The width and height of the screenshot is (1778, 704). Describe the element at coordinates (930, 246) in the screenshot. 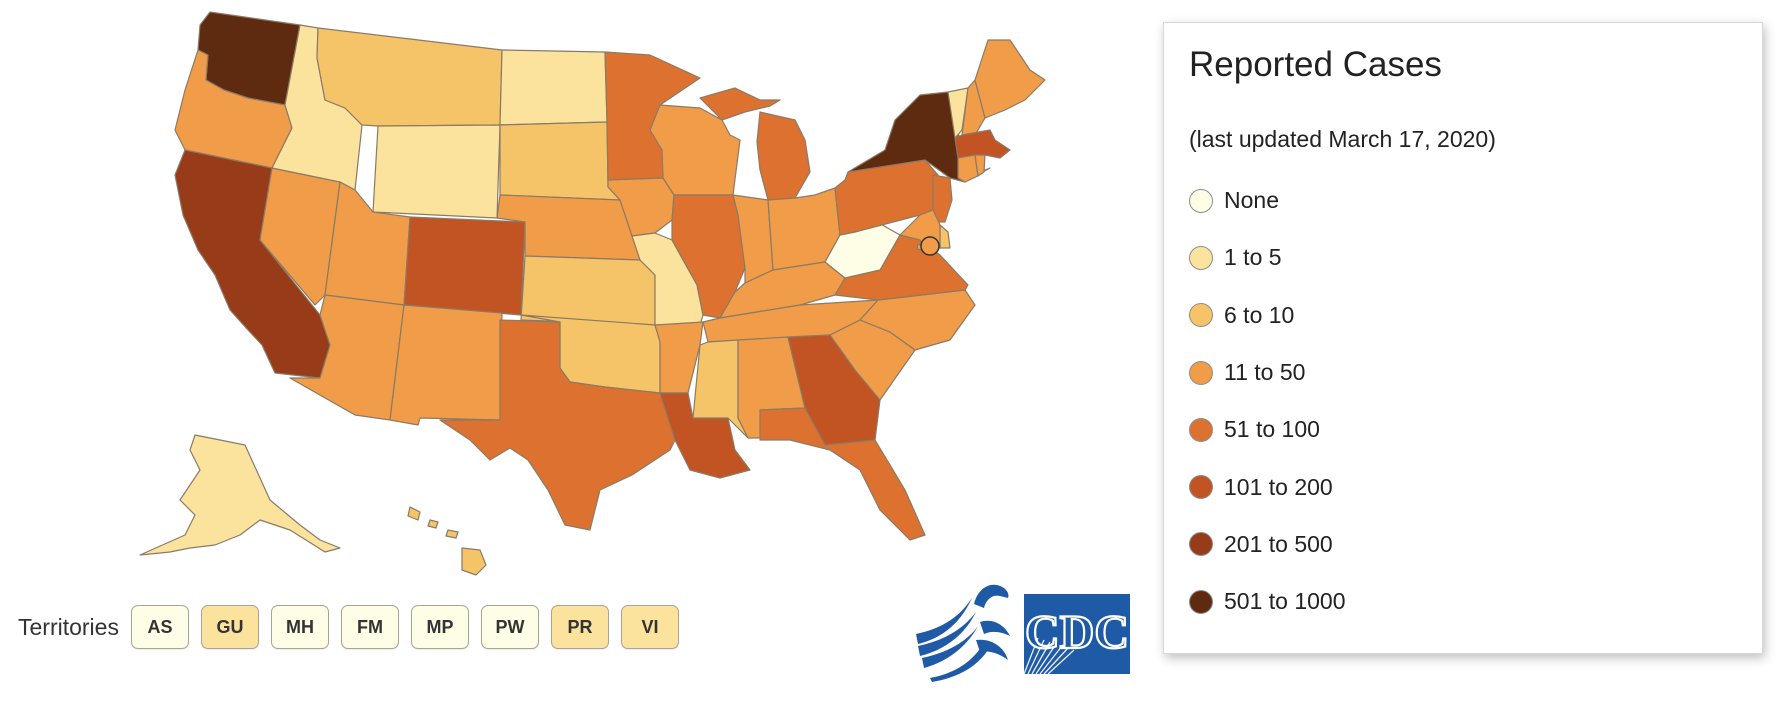

I see `dc-marker` at that location.